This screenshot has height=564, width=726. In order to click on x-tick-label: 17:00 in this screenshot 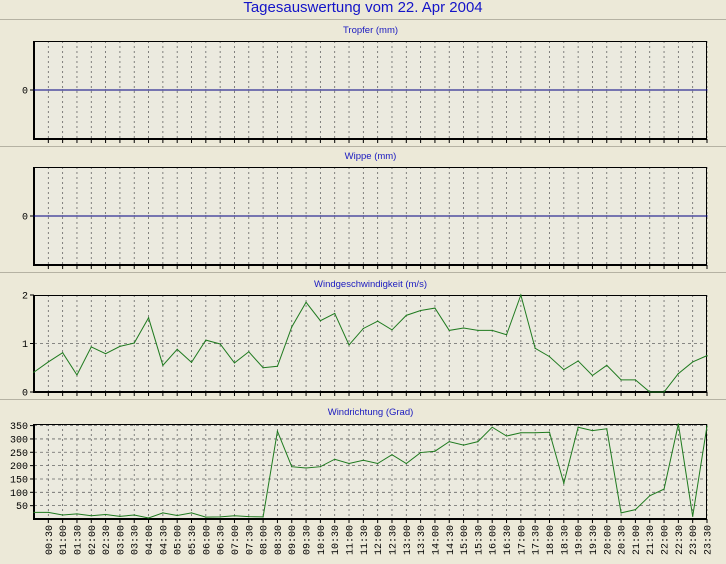, I will do `click(522, 540)`.